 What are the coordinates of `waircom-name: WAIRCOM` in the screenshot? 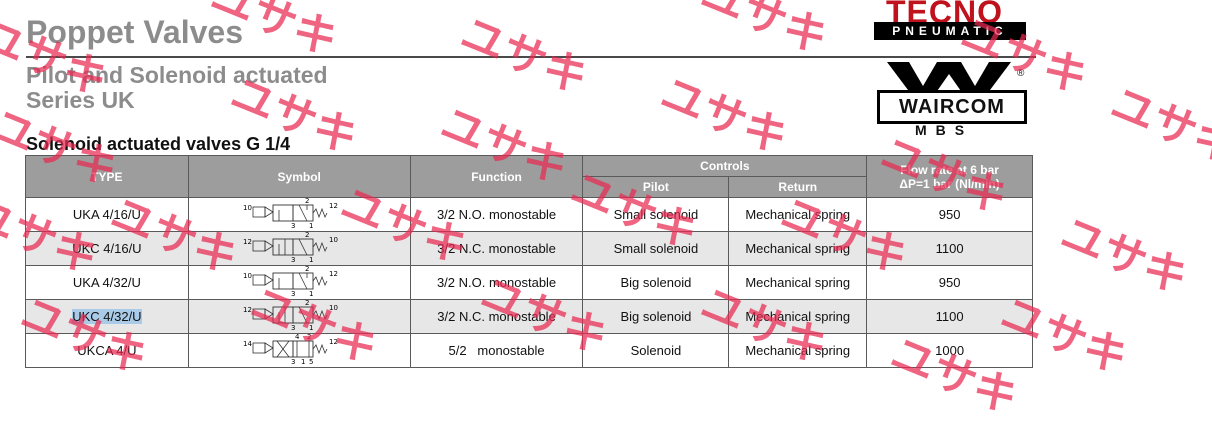 It's located at (952, 107).